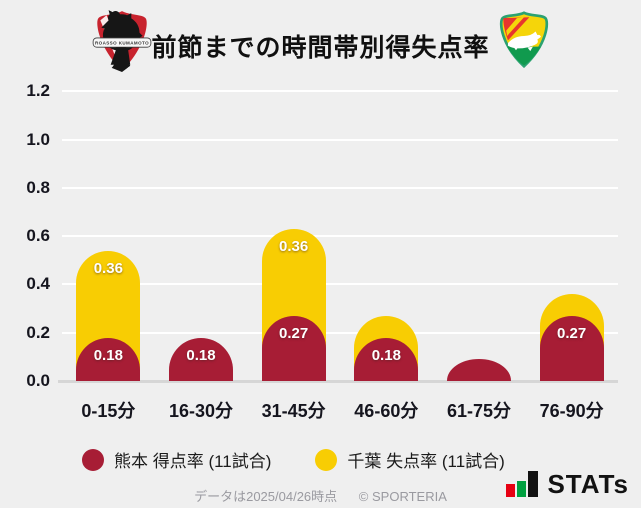 This screenshot has height=508, width=641. Describe the element at coordinates (533, 484) in the screenshot. I see `stats-logo-black-bar-icon` at that location.